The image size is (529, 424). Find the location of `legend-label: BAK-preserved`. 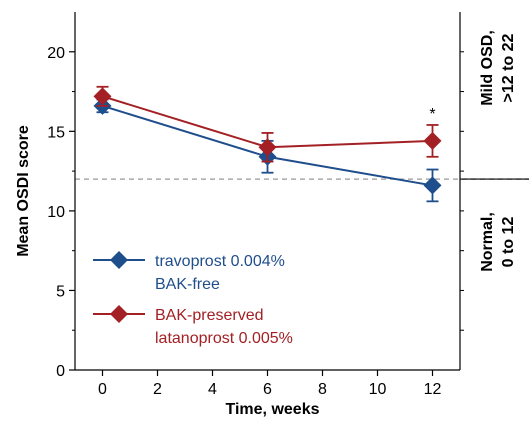

legend-label: BAK-preserved is located at coordinates (209, 315).